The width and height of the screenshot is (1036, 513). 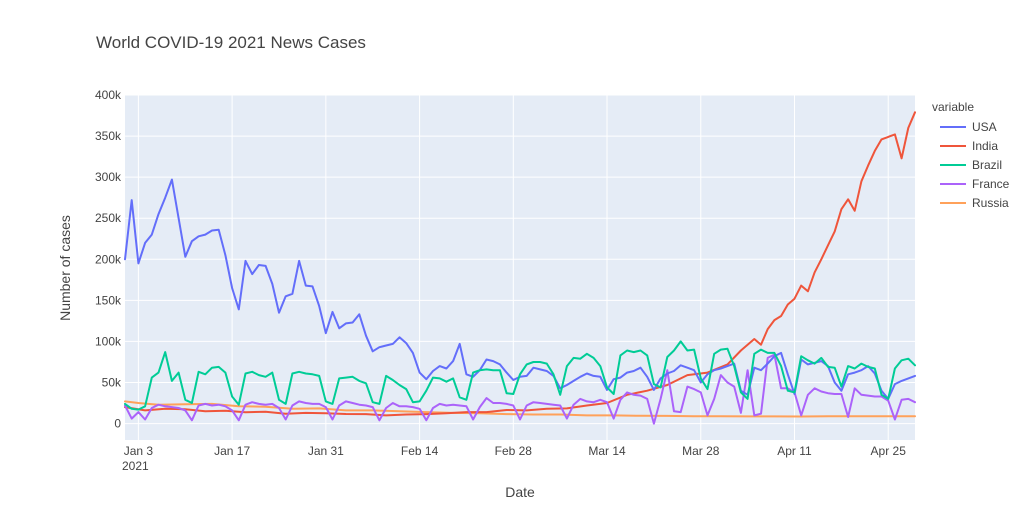 I want to click on y-tick-label: 400k, so click(x=108, y=95).